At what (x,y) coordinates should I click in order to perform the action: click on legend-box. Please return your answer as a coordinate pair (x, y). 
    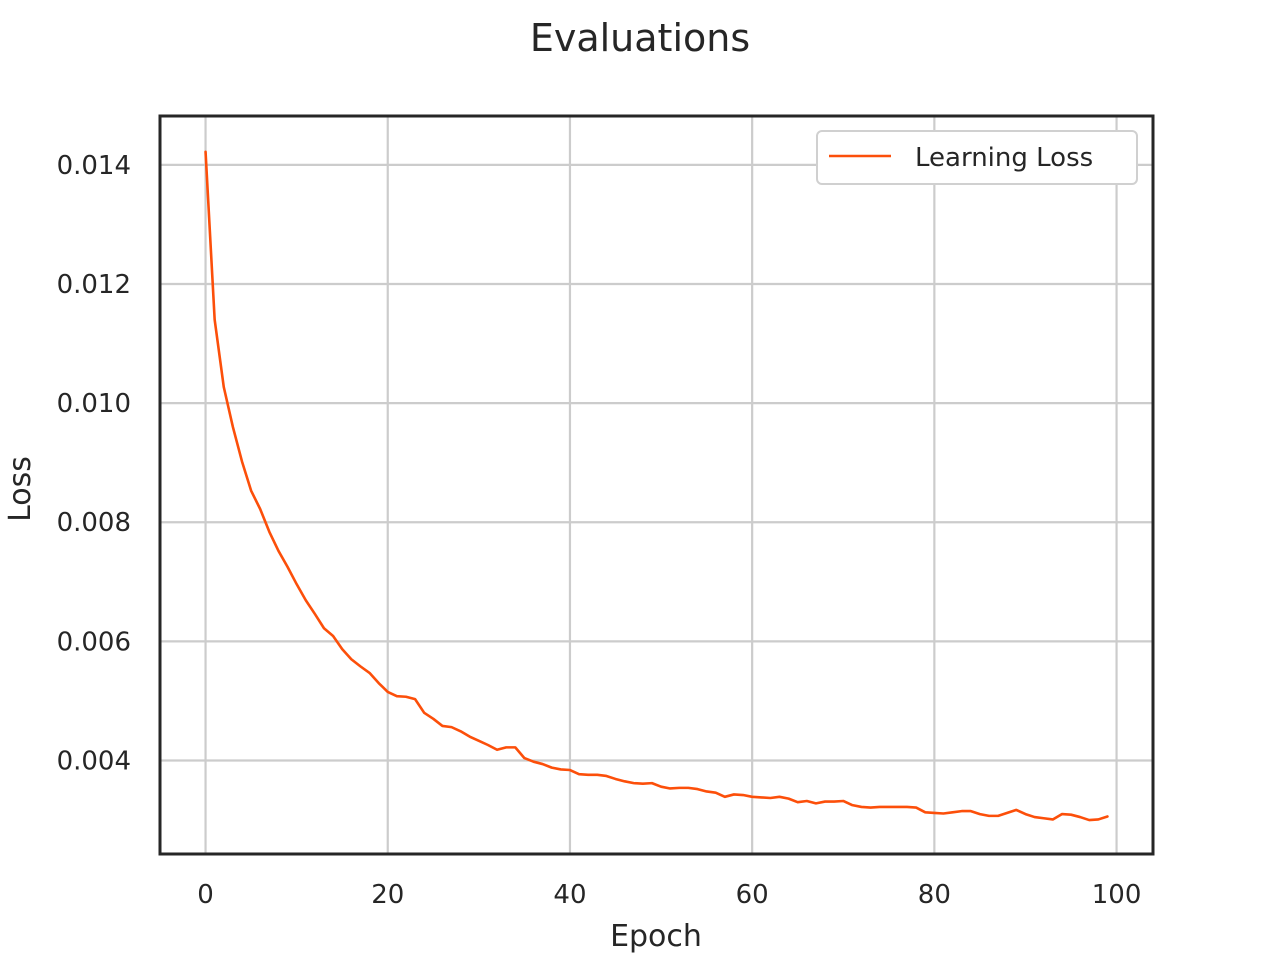
    Looking at the image, I should click on (977, 157).